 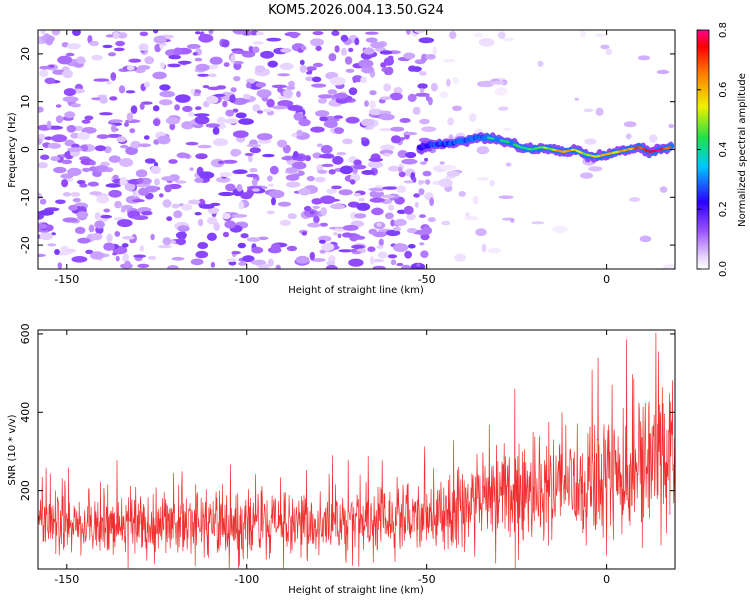 What do you see at coordinates (12, 449) in the screenshot?
I see `snr-y-axis-label: SNR (10 * v/v)` at bounding box center [12, 449].